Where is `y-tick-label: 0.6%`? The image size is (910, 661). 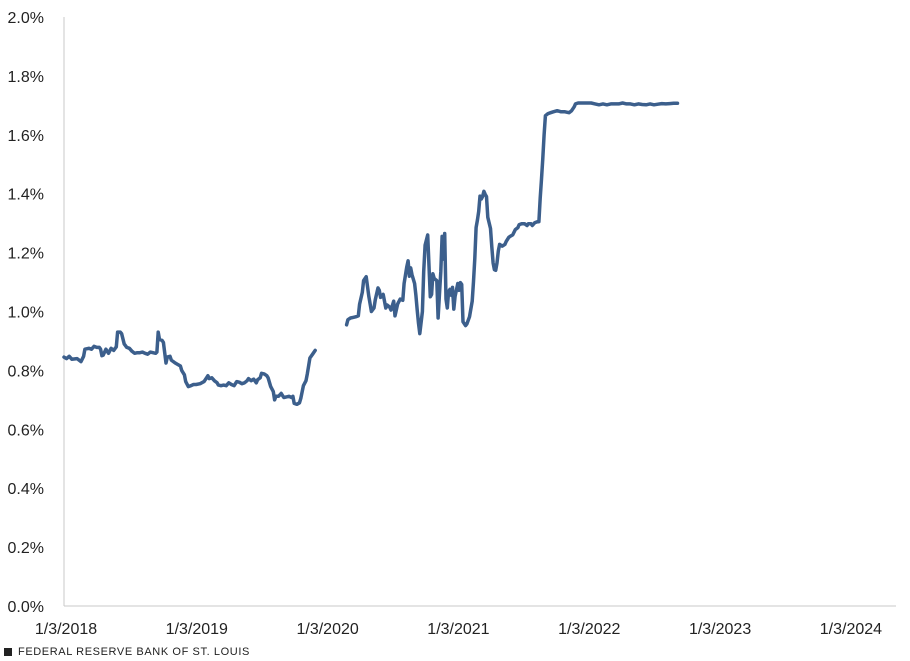 y-tick-label: 0.6% is located at coordinates (26, 430).